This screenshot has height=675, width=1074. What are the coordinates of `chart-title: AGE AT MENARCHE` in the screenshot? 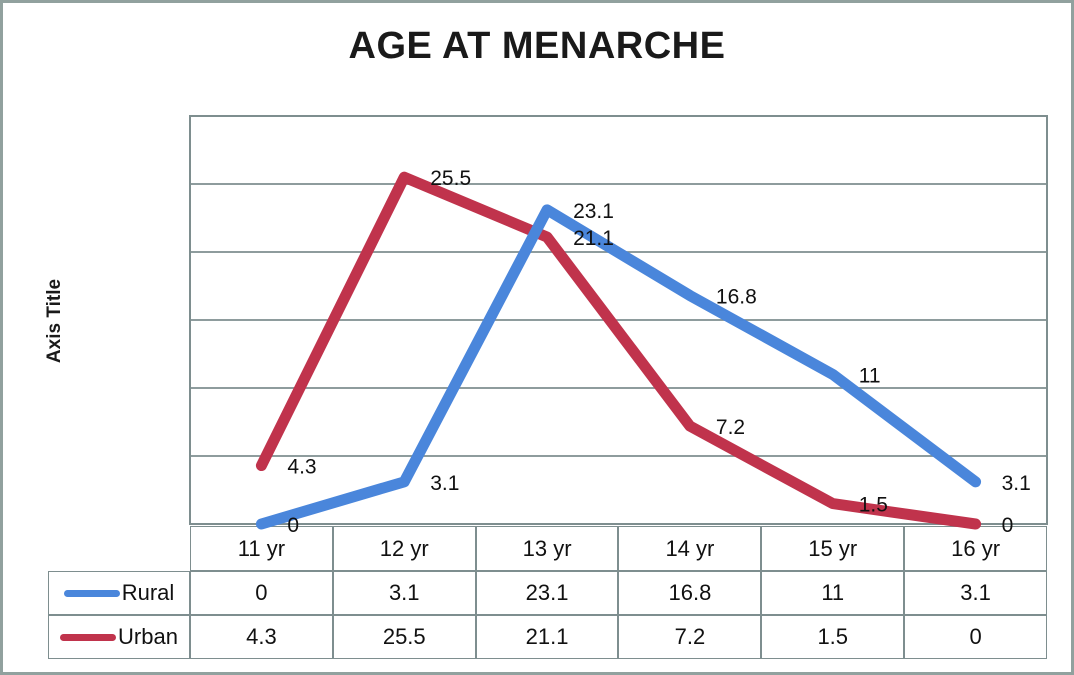 It's located at (537, 46).